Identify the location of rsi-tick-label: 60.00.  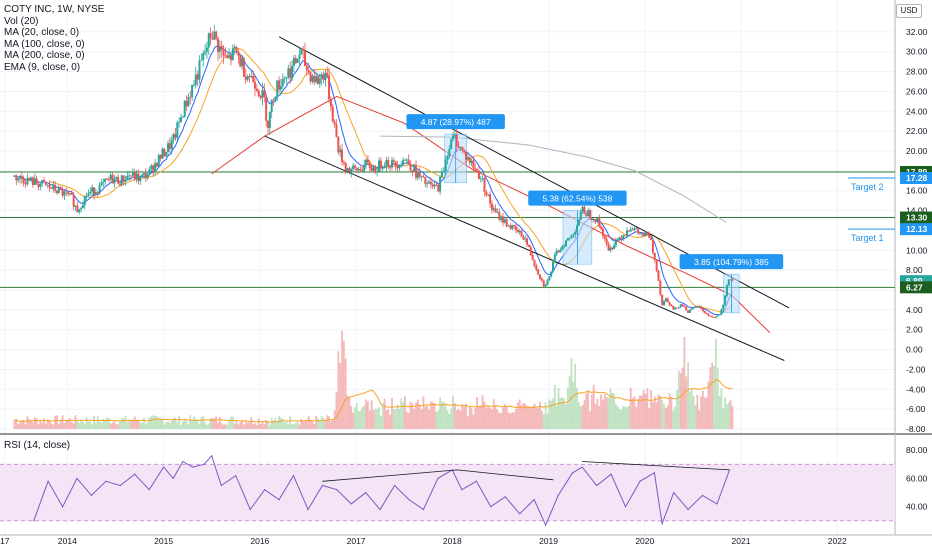
(917, 478).